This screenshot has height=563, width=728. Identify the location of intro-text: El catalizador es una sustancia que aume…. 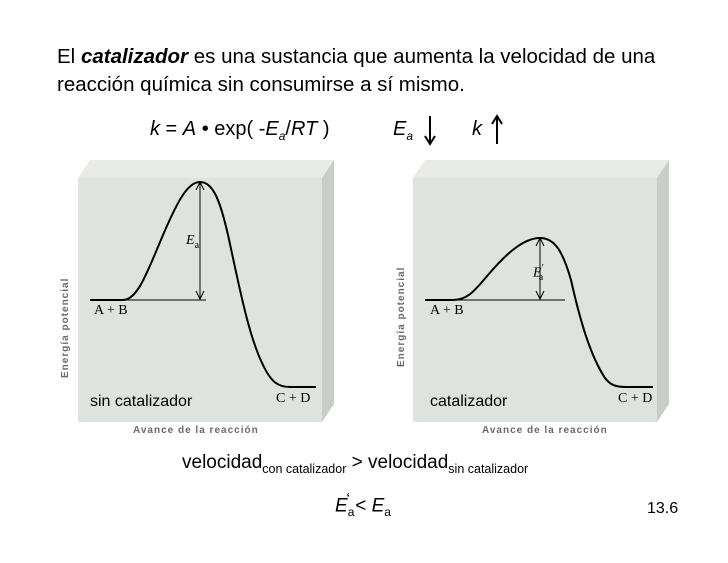
(377, 71).